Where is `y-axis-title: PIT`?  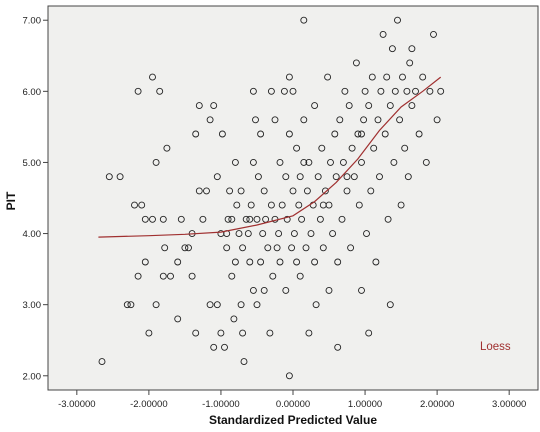
y-axis-title: PIT is located at coordinates (11, 200).